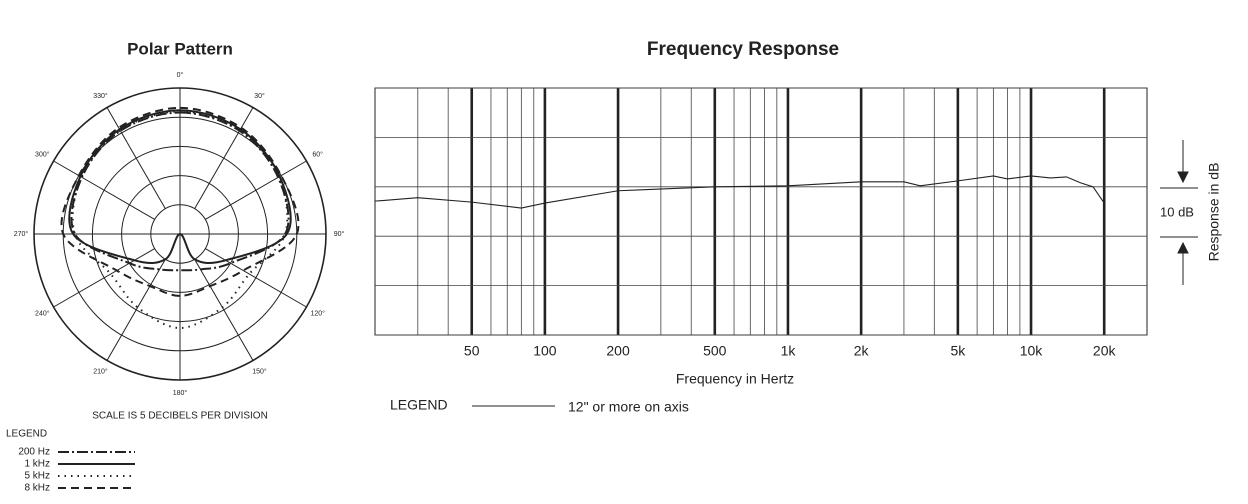 This screenshot has width=1248, height=504. What do you see at coordinates (180, 393) in the screenshot?
I see `angle-label: 180°` at bounding box center [180, 393].